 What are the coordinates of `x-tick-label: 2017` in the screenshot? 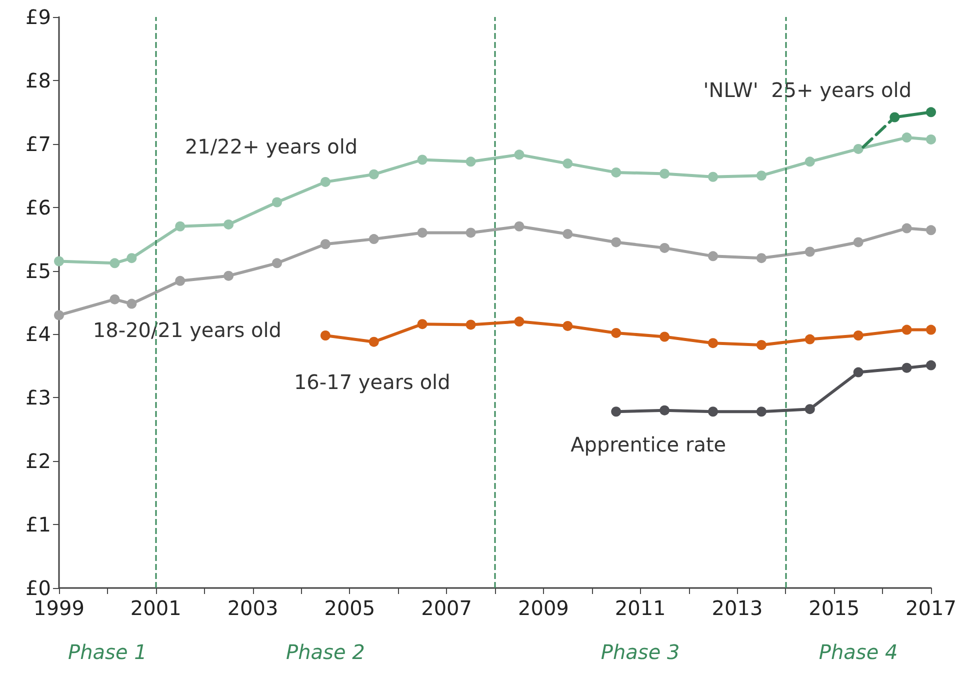 It's located at (931, 608).